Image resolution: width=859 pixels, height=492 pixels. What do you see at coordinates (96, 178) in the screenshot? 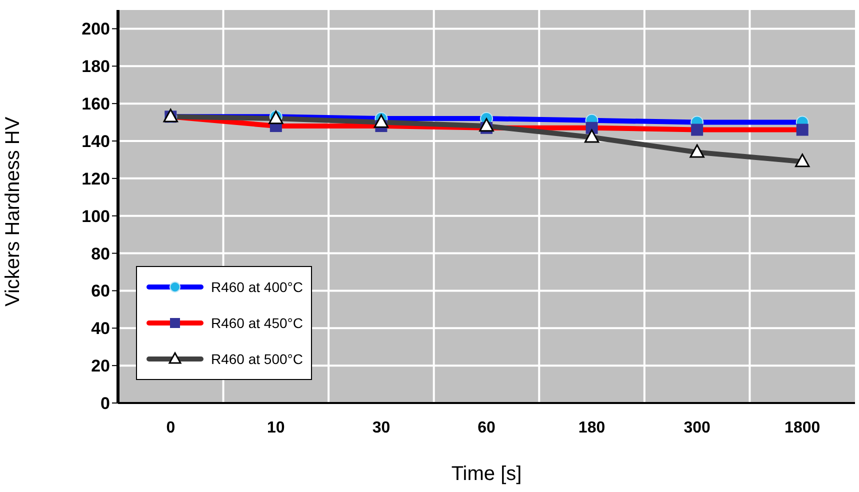
I see `y-tick-label: 120` at bounding box center [96, 178].